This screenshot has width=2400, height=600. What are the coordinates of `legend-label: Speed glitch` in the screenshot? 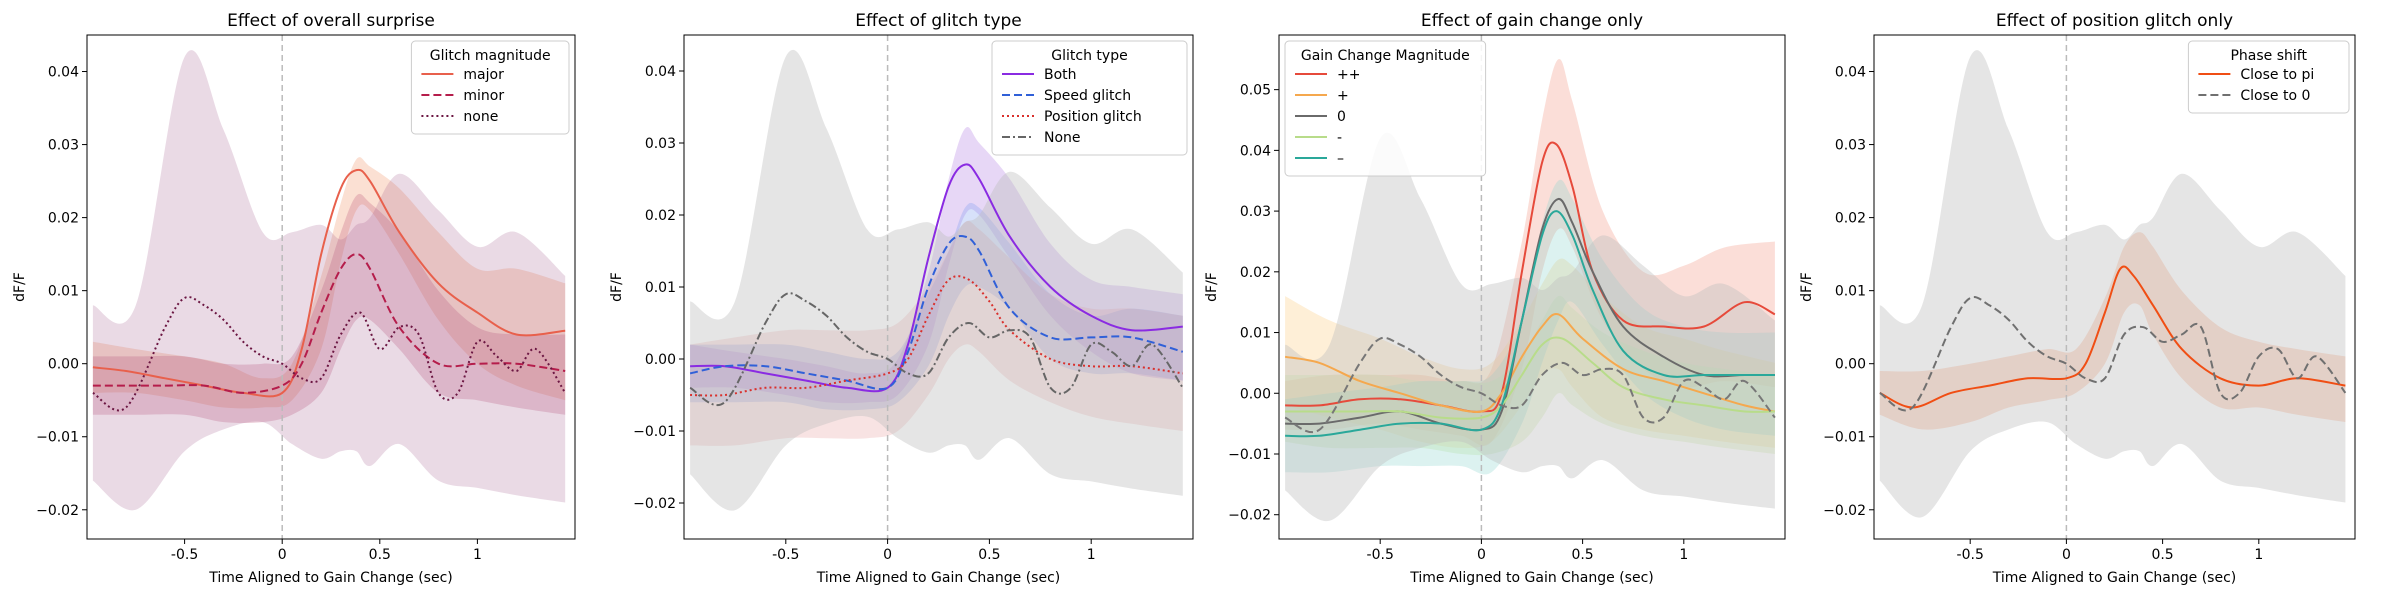 It's located at (1087, 96).